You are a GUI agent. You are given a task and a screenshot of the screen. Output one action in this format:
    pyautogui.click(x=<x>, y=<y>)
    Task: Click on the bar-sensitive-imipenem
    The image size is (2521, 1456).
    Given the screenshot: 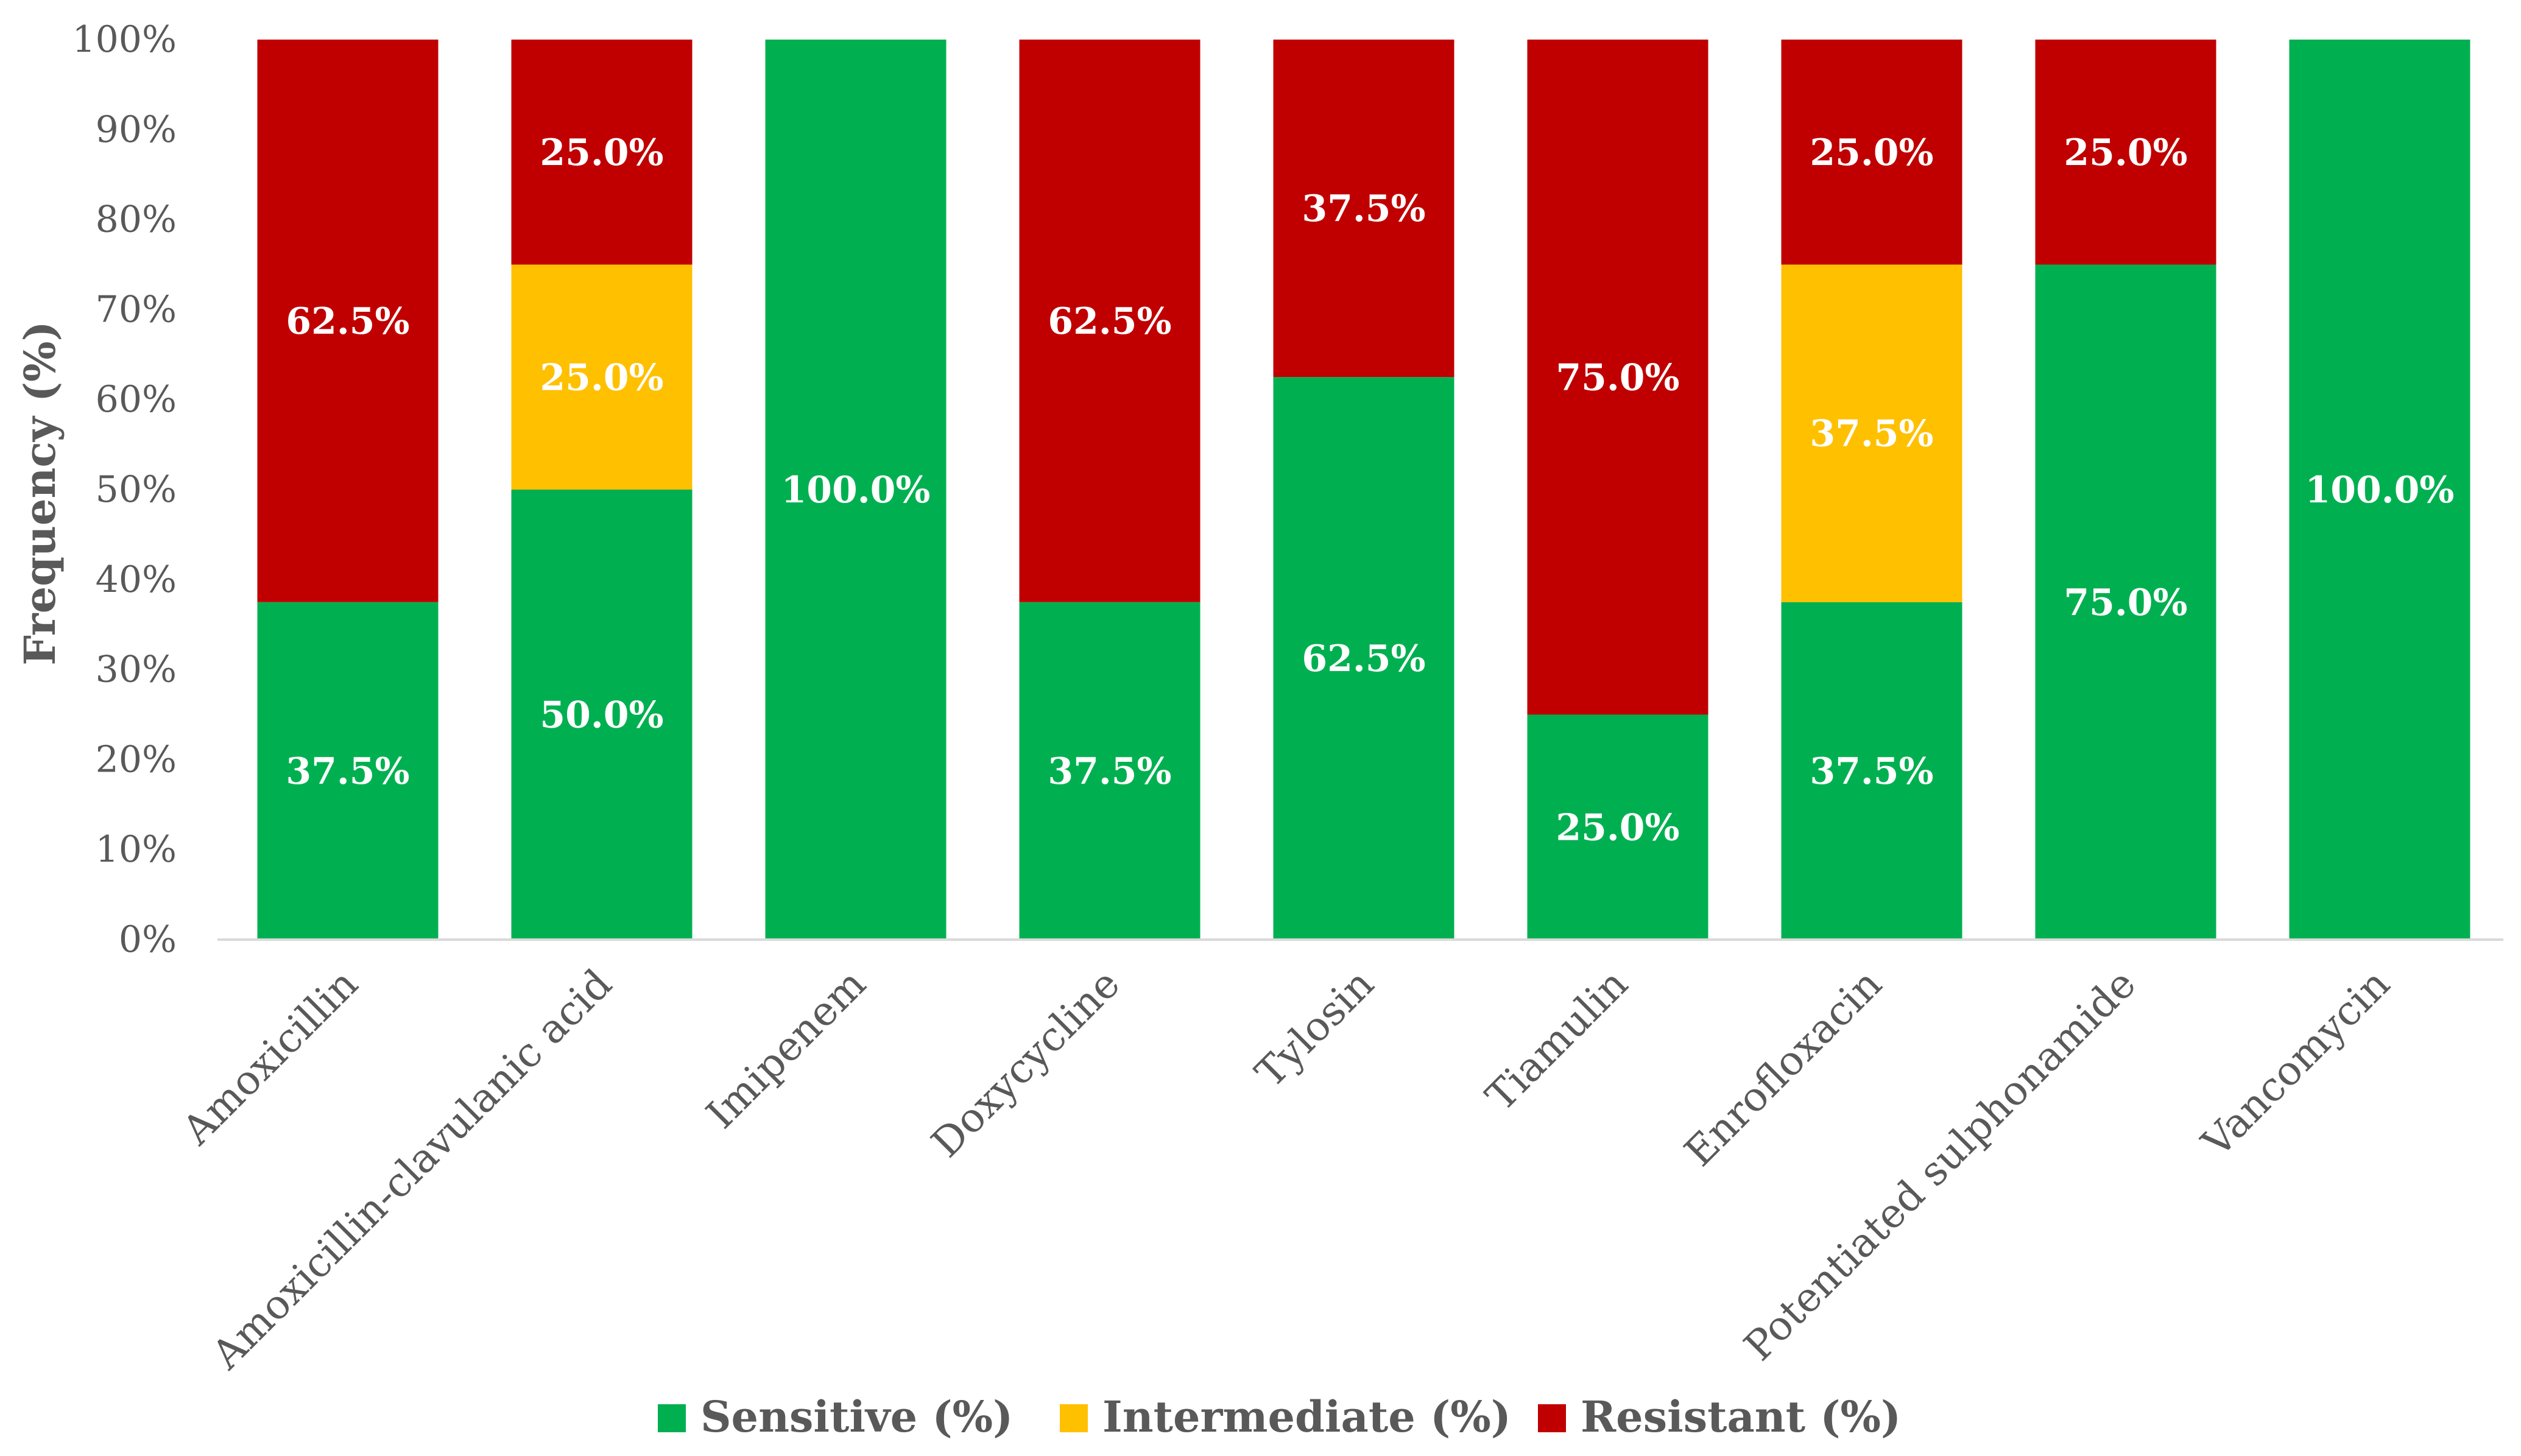 What is the action you would take?
    pyautogui.click(x=856, y=490)
    